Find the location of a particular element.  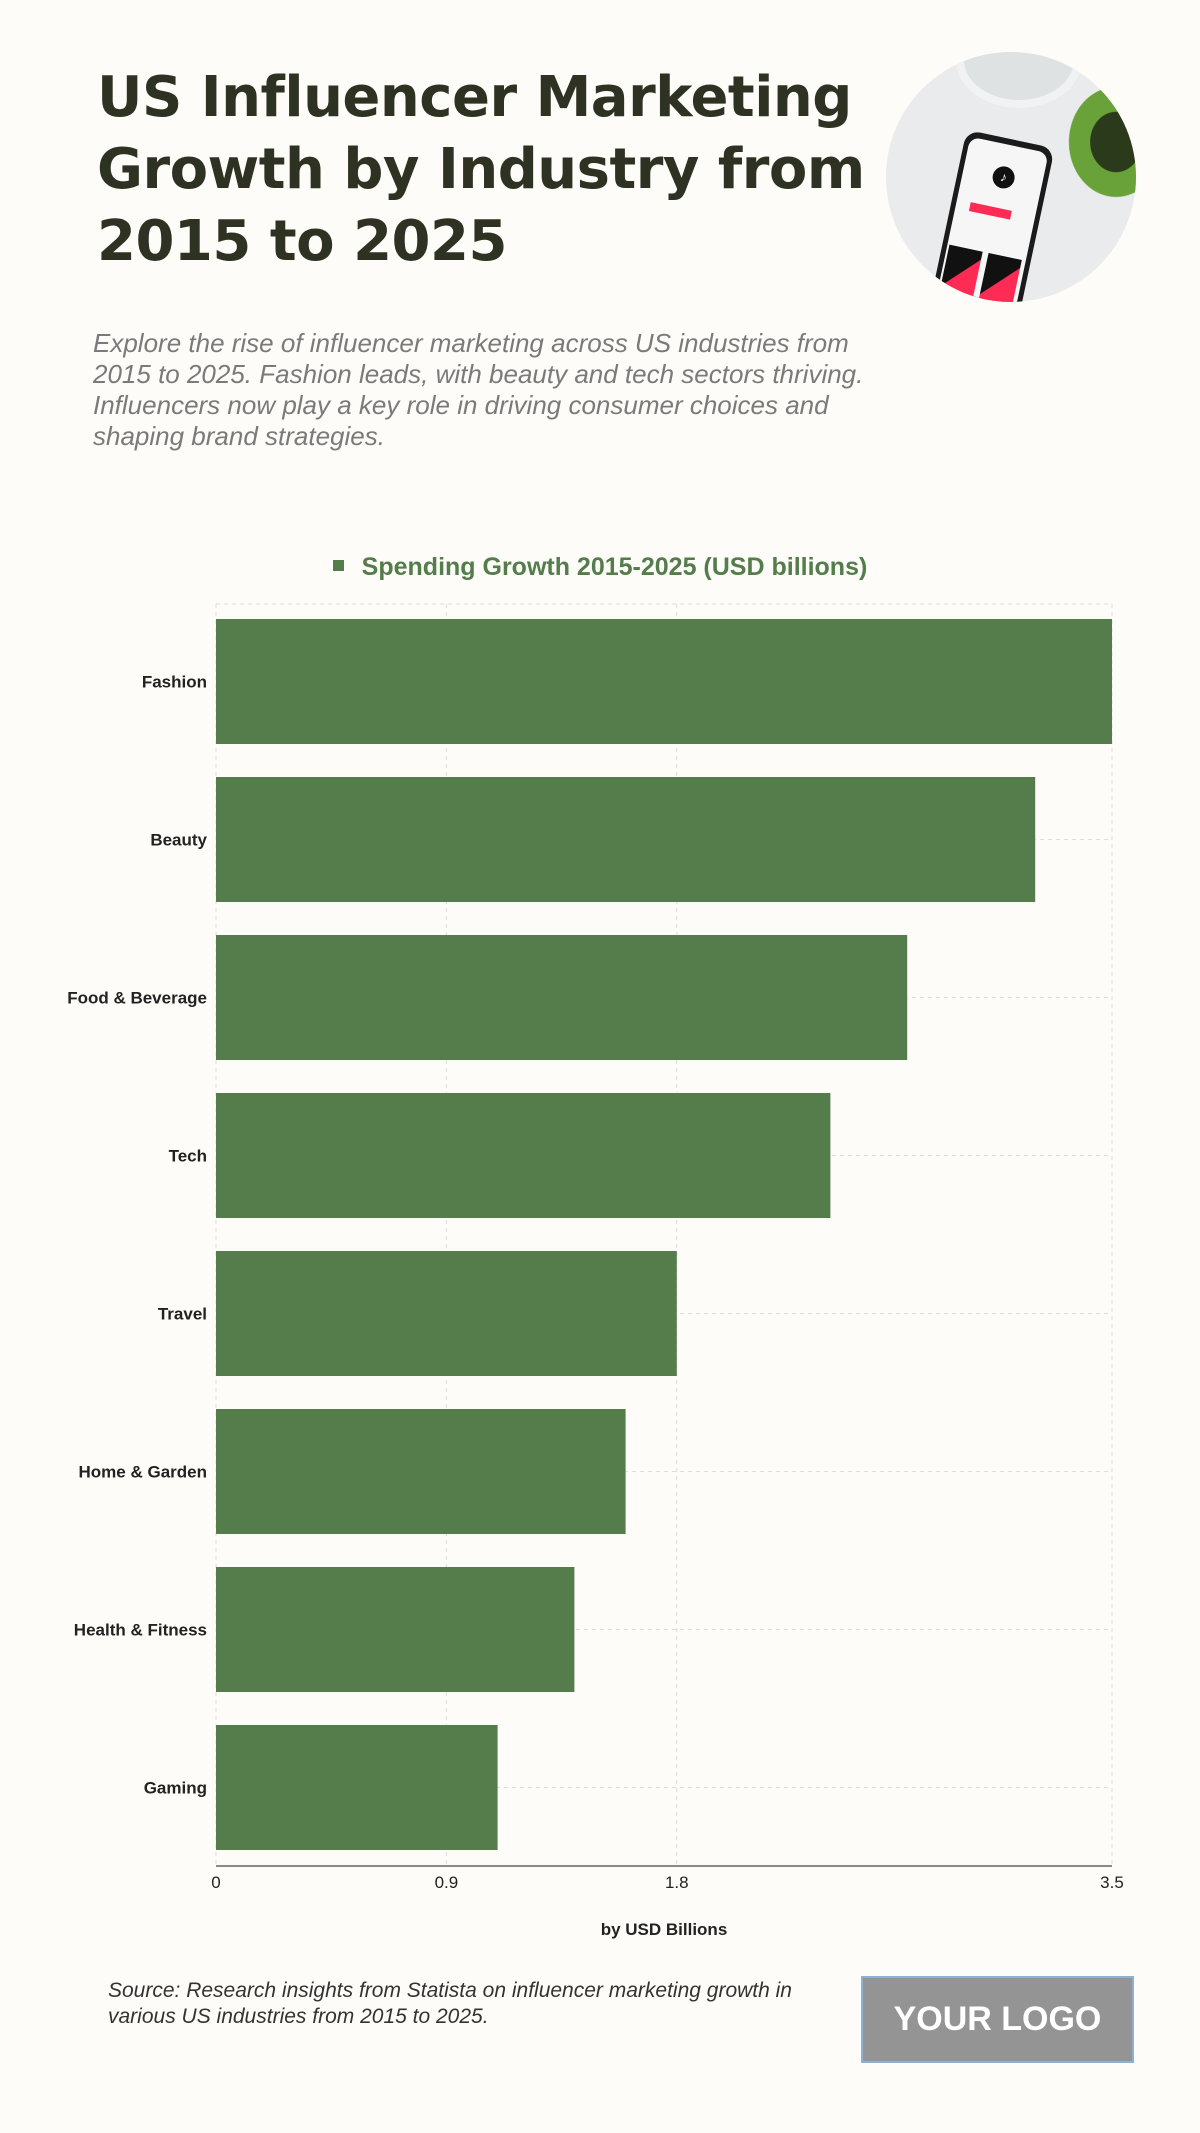

category-label: Food & Beverage is located at coordinates (137, 998).